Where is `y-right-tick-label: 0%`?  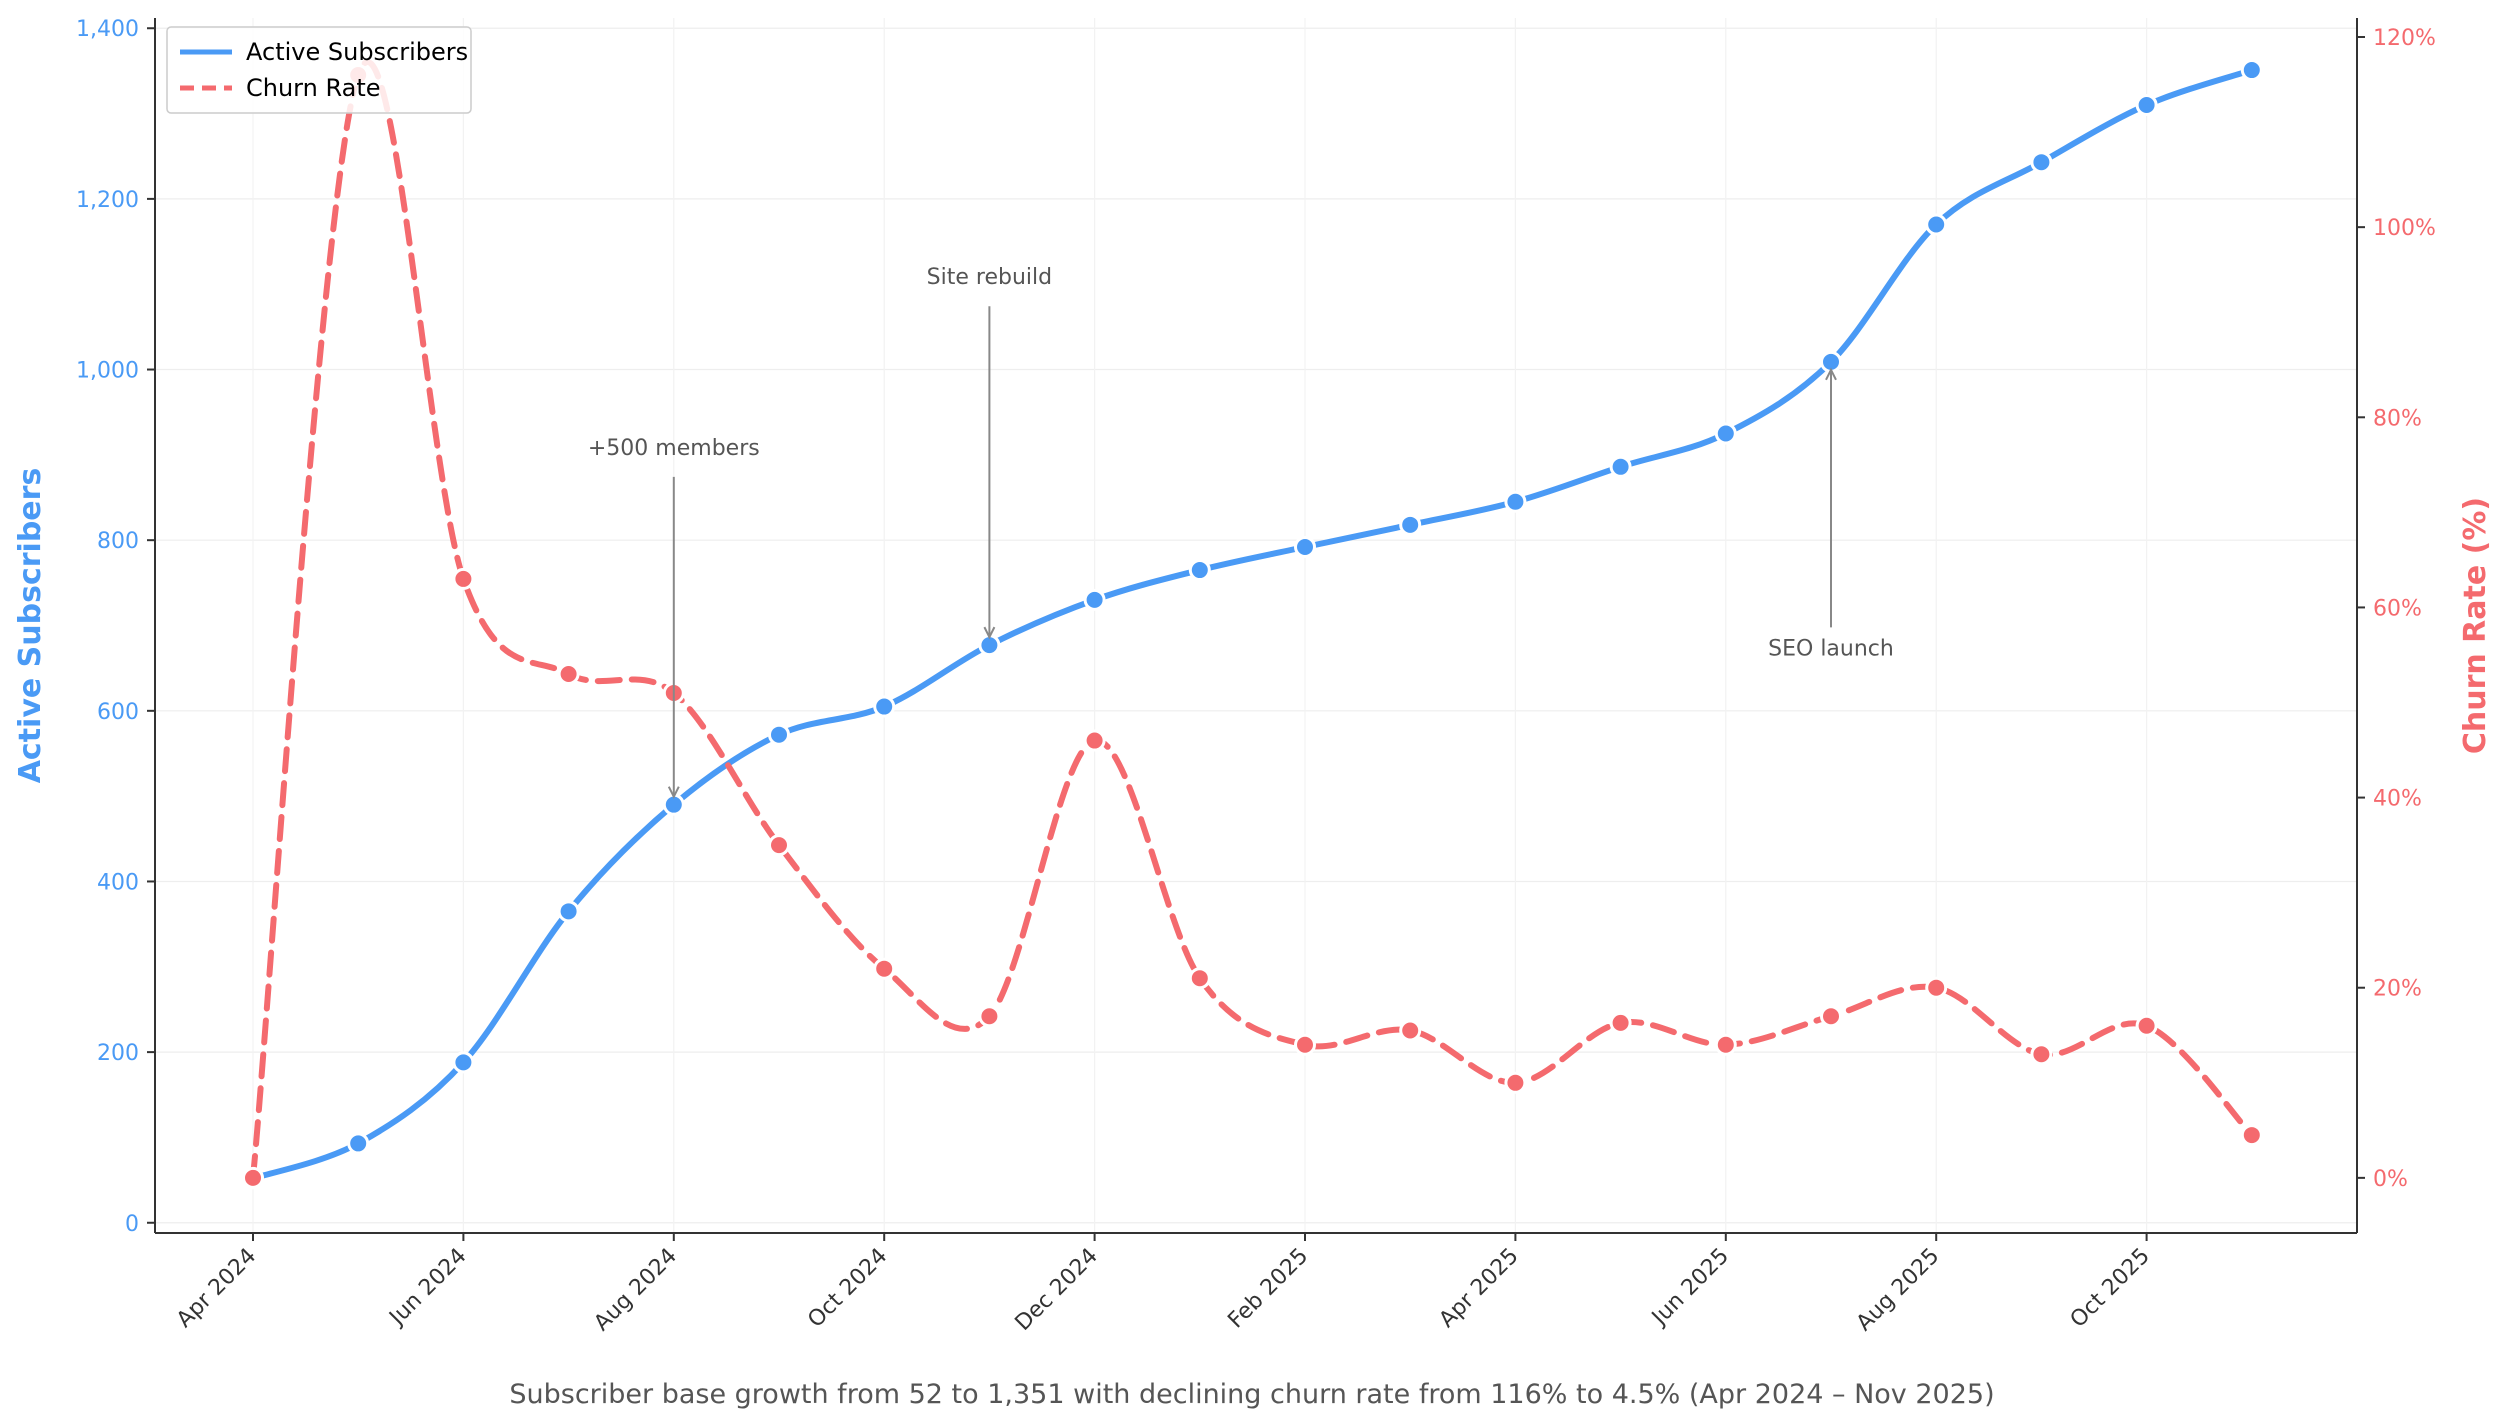 y-right-tick-label: 0% is located at coordinates (2390, 1179).